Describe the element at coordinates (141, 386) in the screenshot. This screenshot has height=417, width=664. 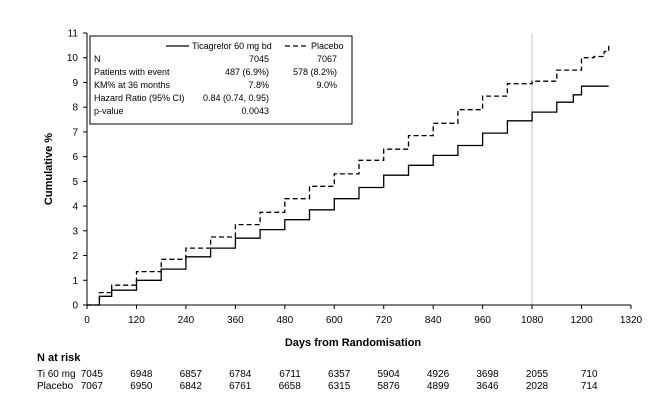
I see `at-risk-value: 6950` at that location.